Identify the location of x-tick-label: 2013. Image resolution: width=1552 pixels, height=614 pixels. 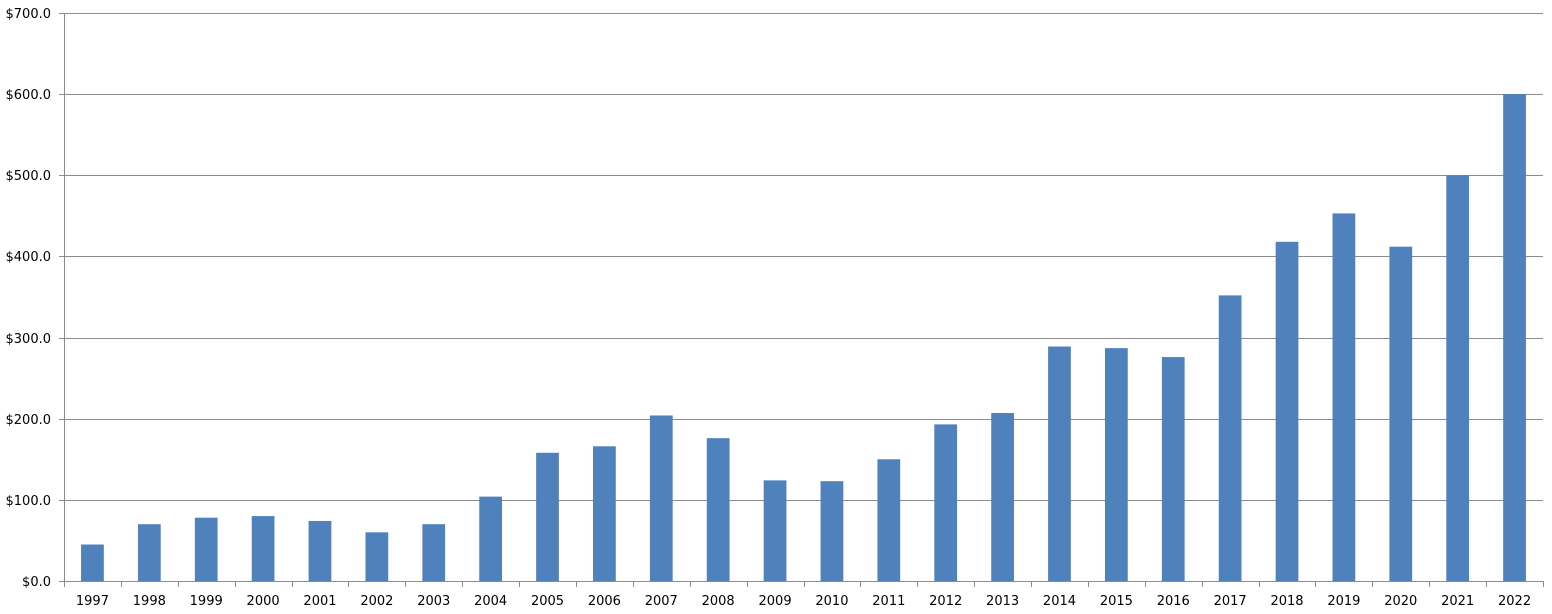
(1002, 601).